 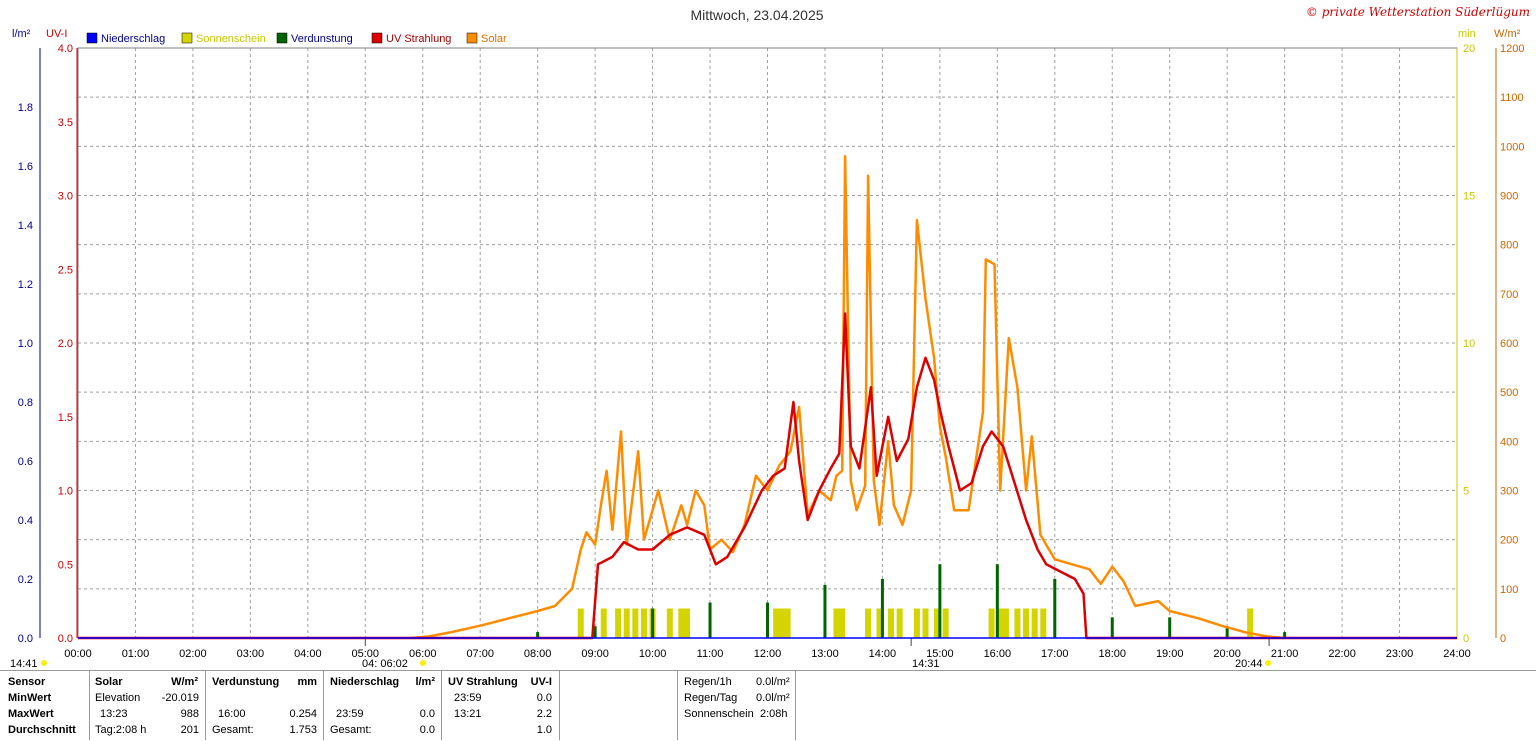 I want to click on extra-sunshine-value: 2:08h, so click(x=774, y=714).